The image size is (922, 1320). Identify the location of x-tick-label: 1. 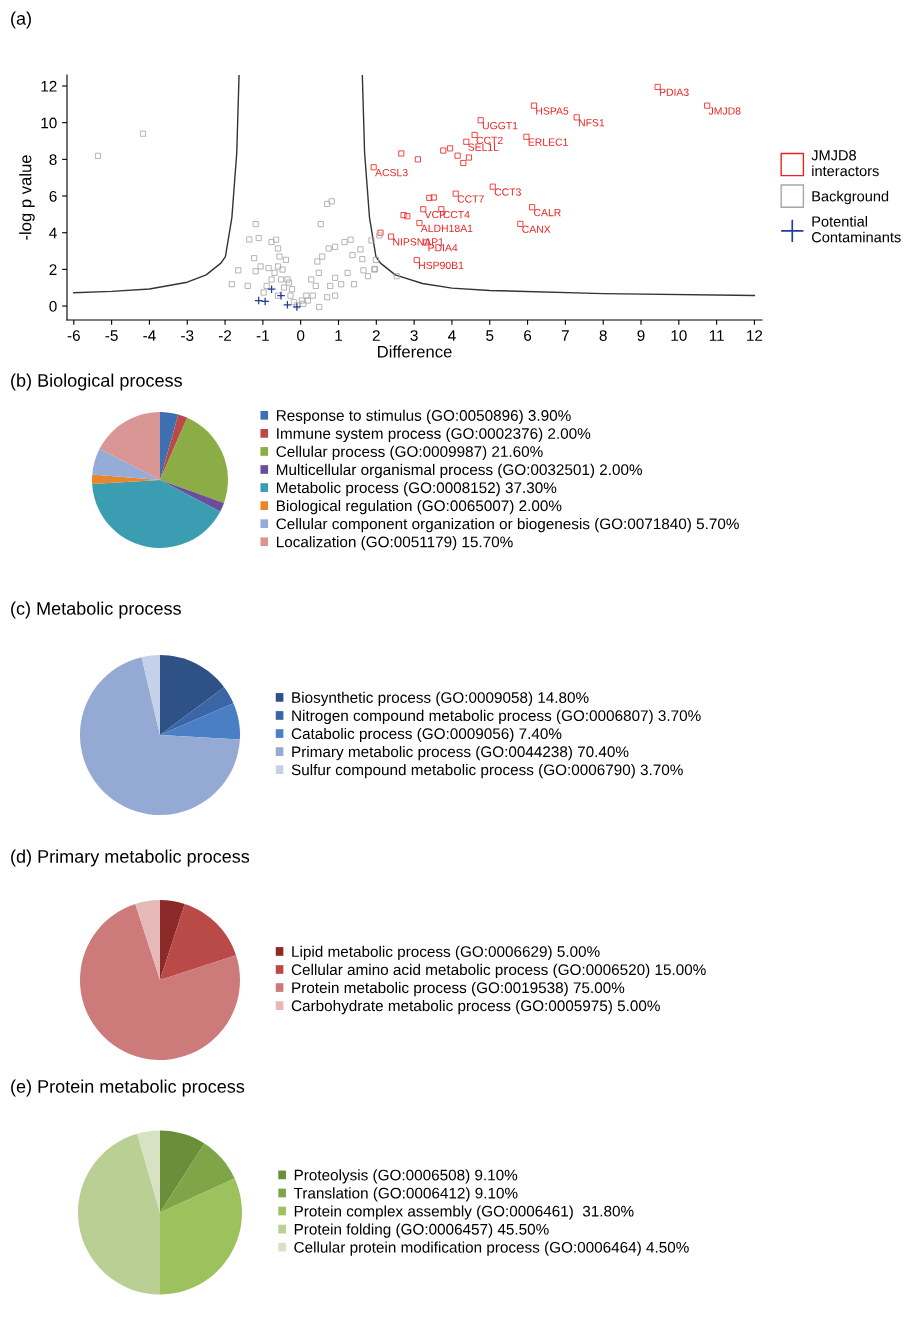
(338, 335).